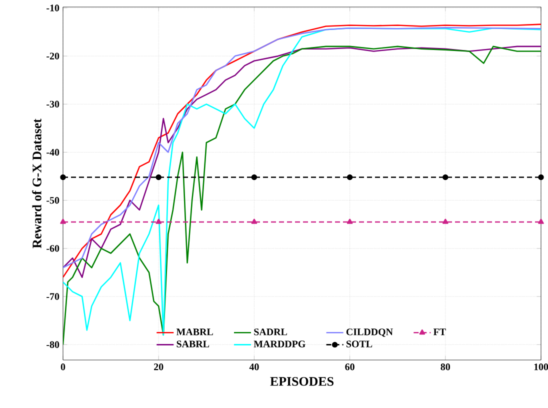  Describe the element at coordinates (302, 381) in the screenshot. I see `x-axis-title: EPISODES` at that location.